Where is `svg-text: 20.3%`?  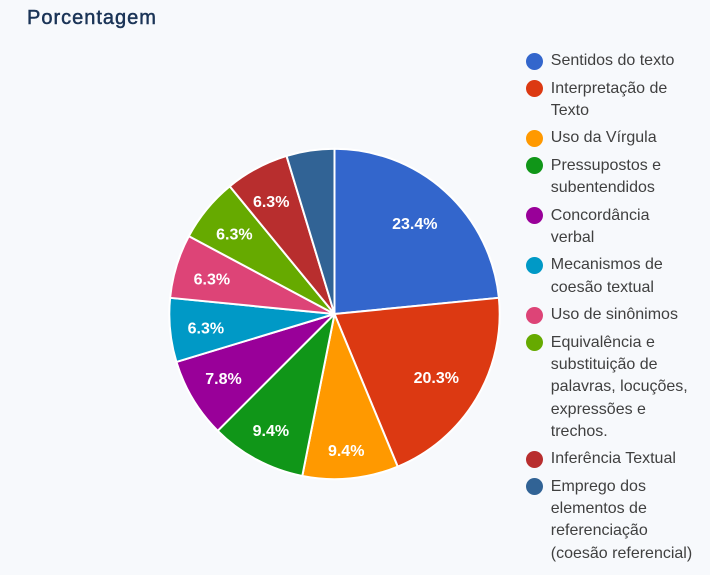 svg-text: 20.3% is located at coordinates (436, 378).